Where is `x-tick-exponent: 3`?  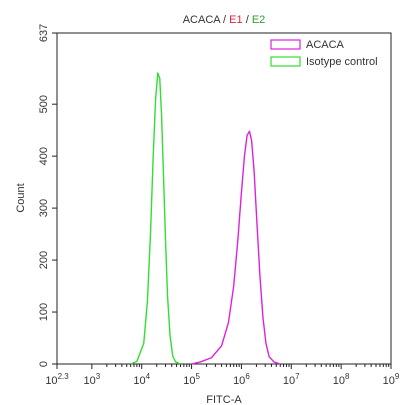 x-tick-exponent: 3 is located at coordinates (98, 376).